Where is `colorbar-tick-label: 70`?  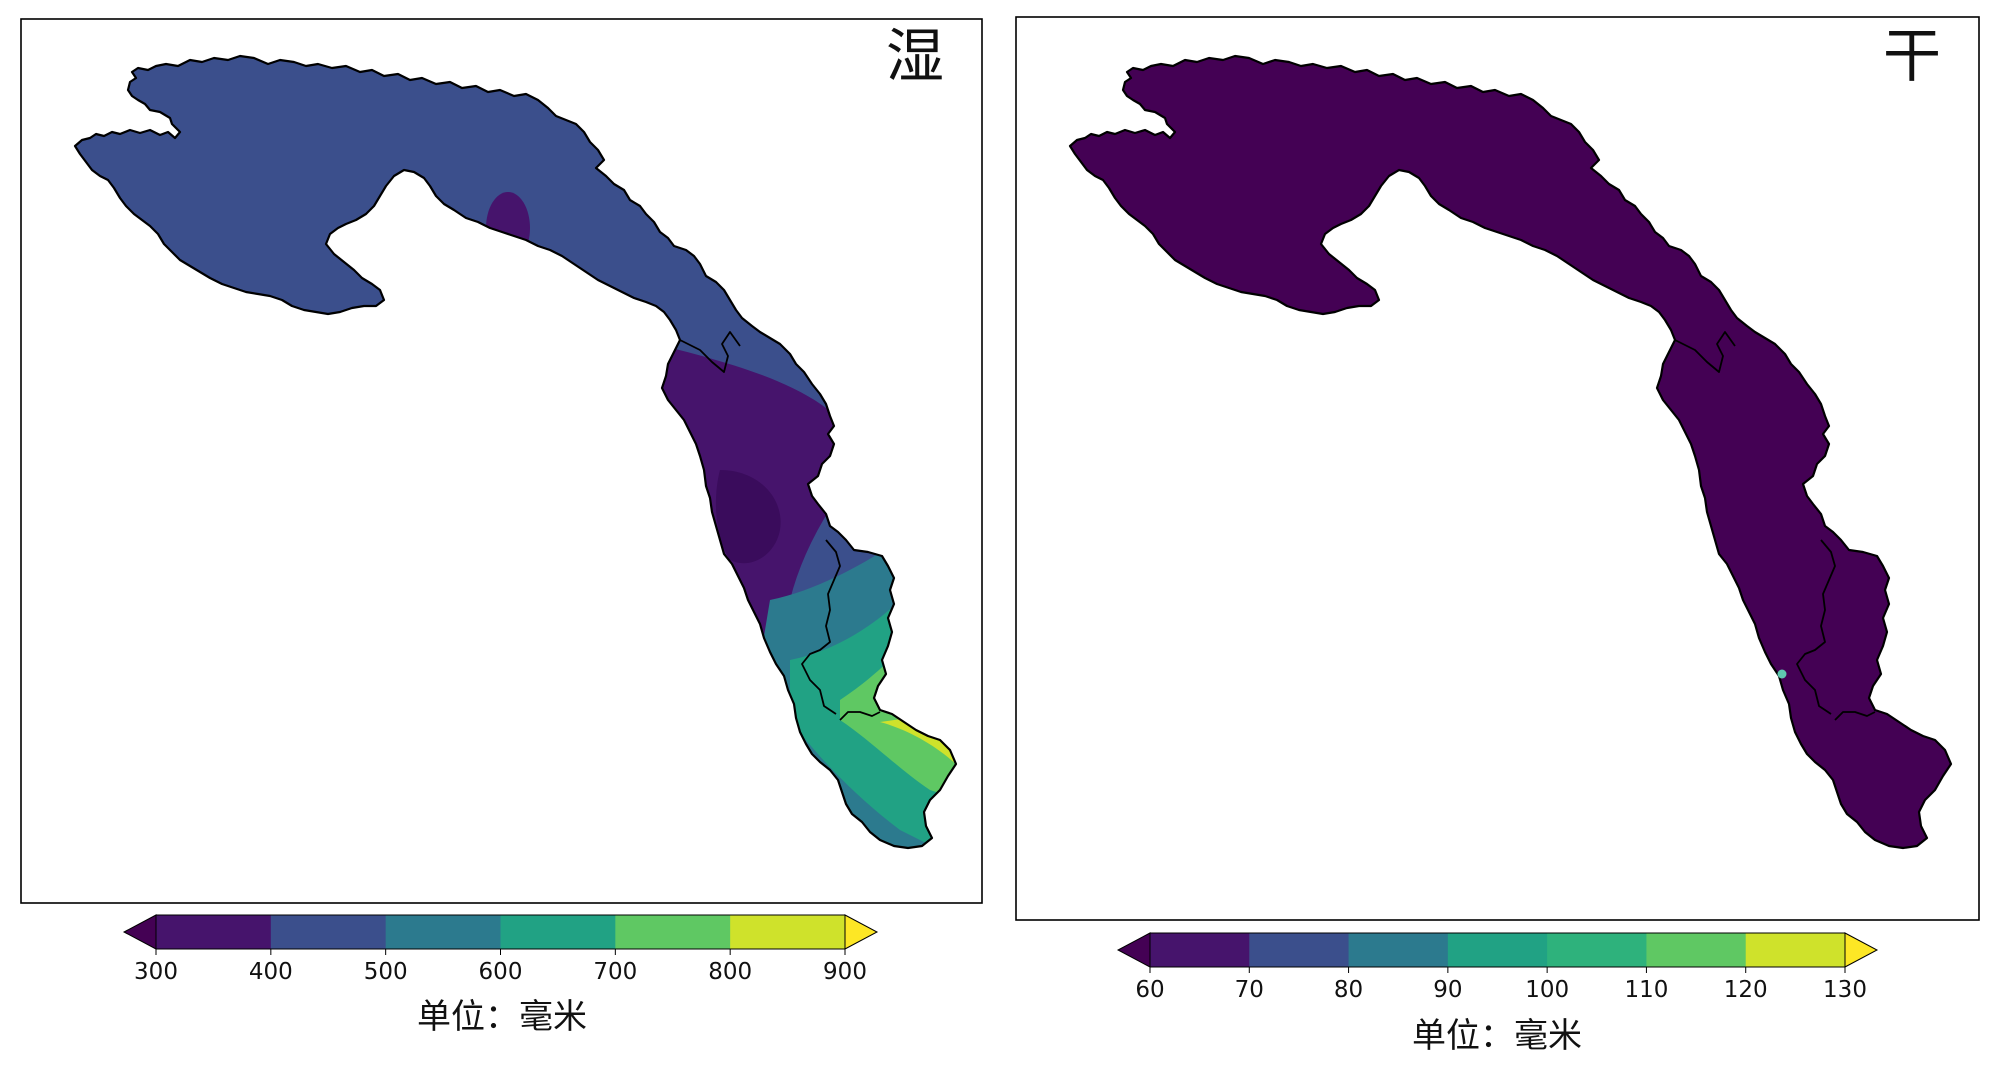
colorbar-tick-label: 70 is located at coordinates (1249, 990).